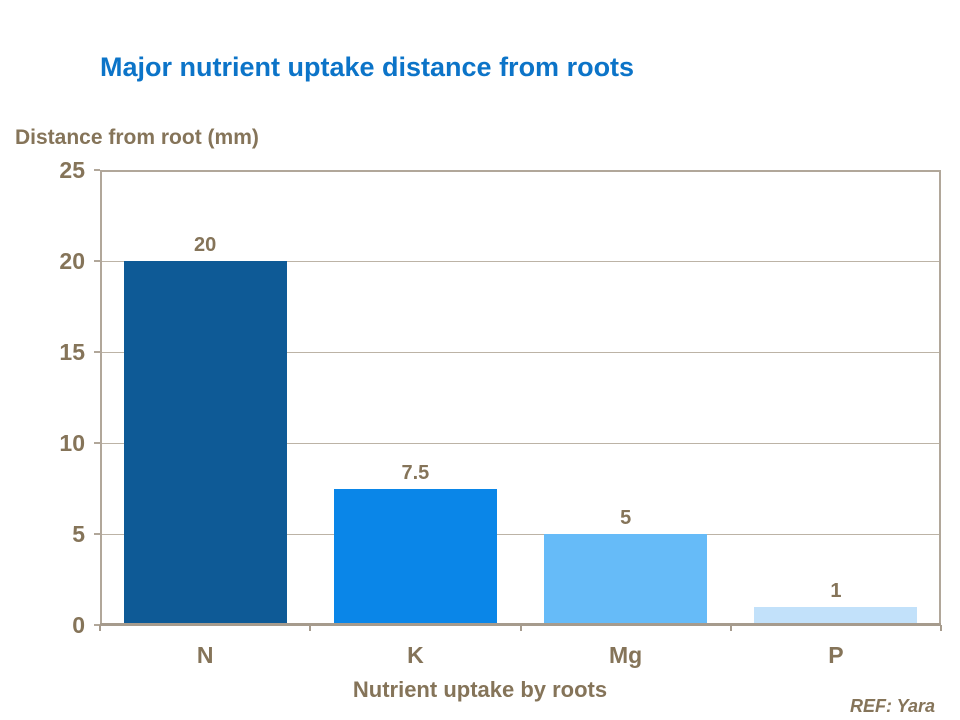  What do you see at coordinates (205, 655) in the screenshot?
I see `x-category-label: N` at bounding box center [205, 655].